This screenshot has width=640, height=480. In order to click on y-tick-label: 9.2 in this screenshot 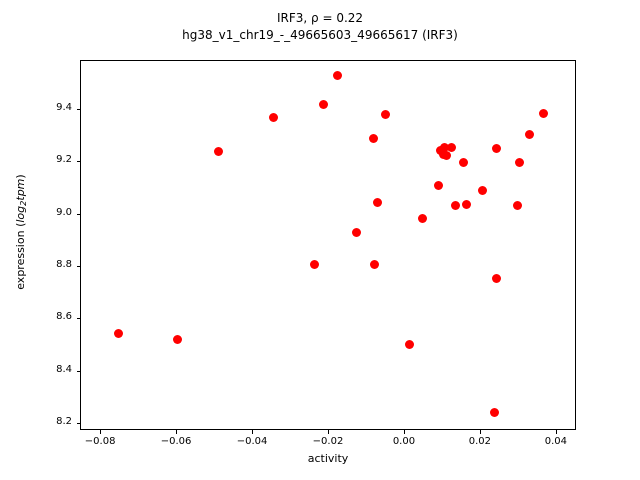, I will do `click(64, 160)`.